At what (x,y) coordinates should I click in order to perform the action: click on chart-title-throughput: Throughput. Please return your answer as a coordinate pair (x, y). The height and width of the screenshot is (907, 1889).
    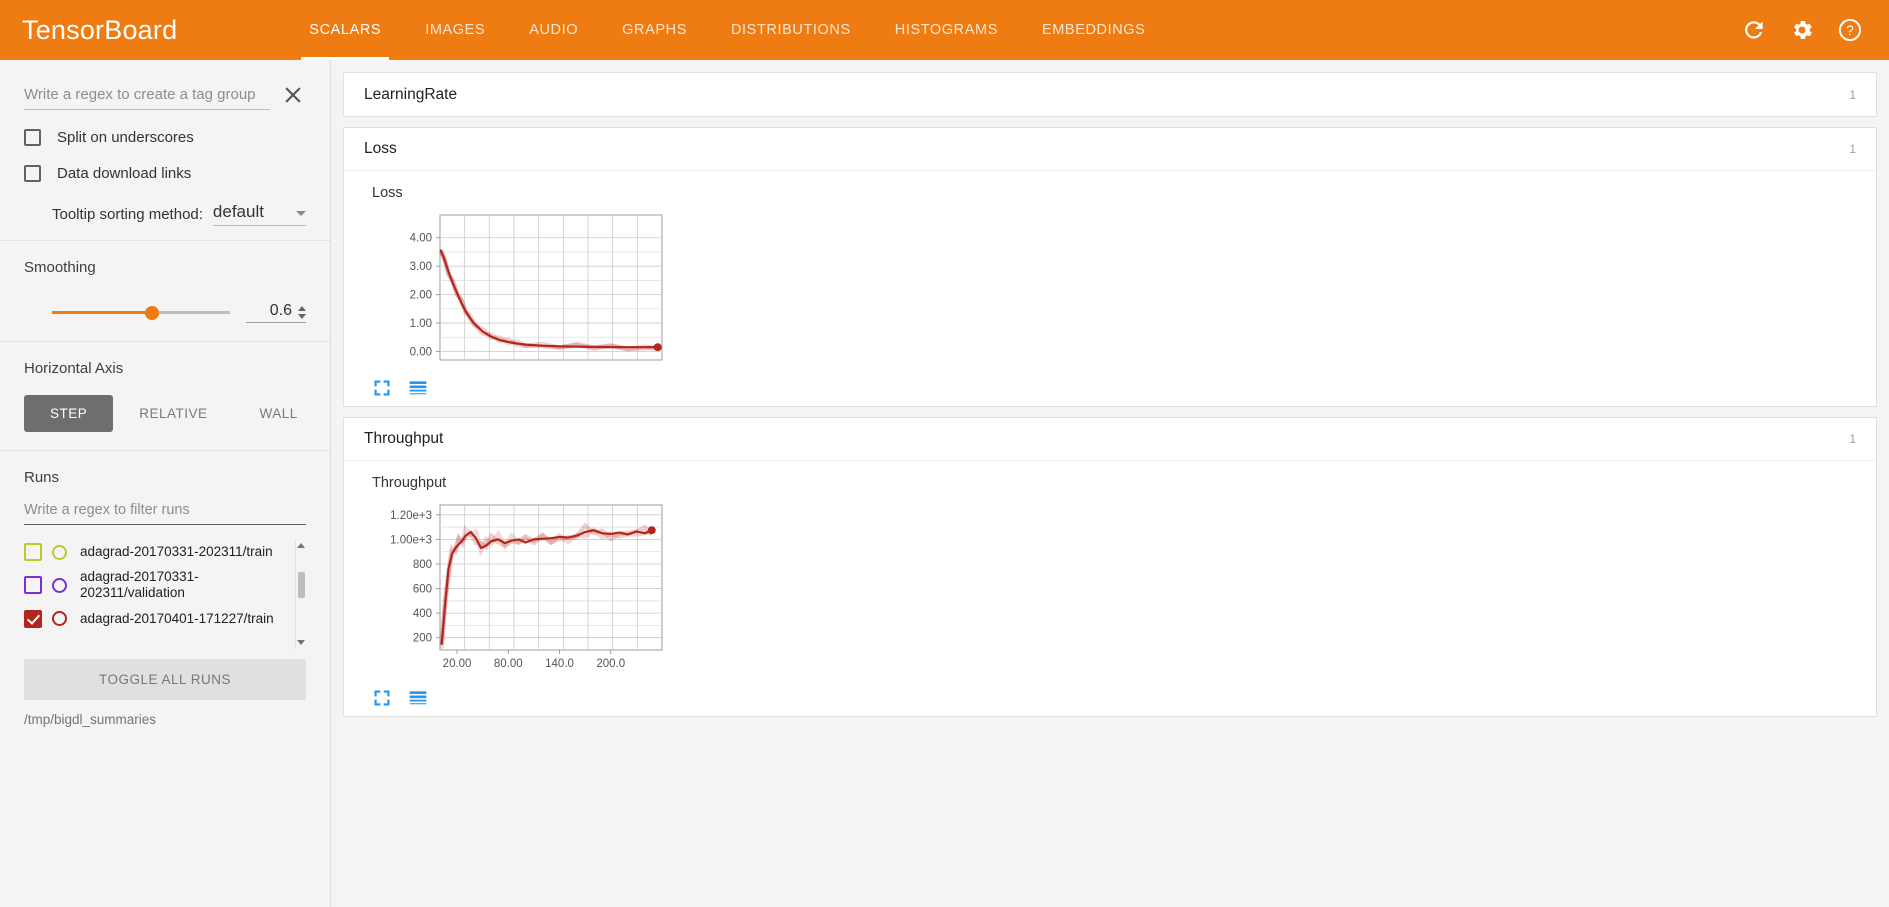
    Looking at the image, I should click on (409, 483).